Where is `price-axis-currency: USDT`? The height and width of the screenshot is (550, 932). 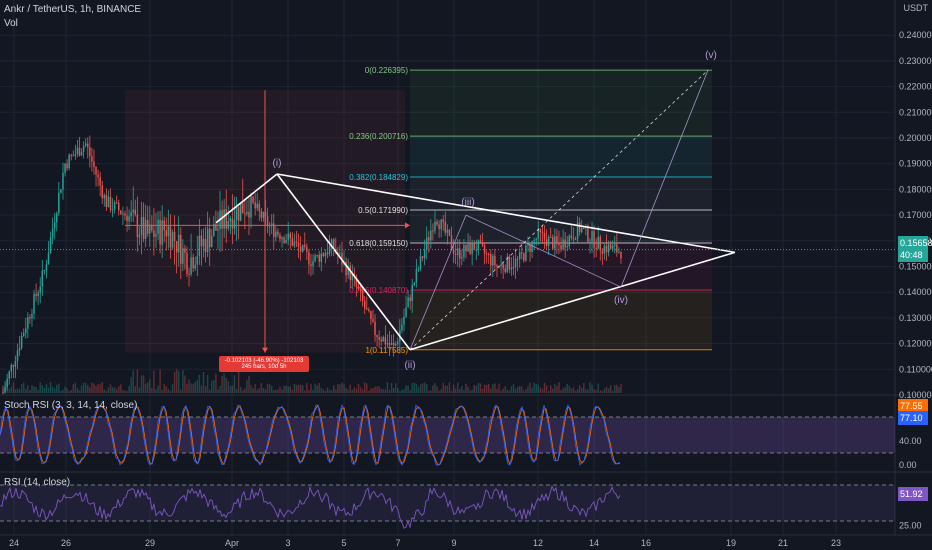
price-axis-currency: USDT is located at coordinates (916, 8).